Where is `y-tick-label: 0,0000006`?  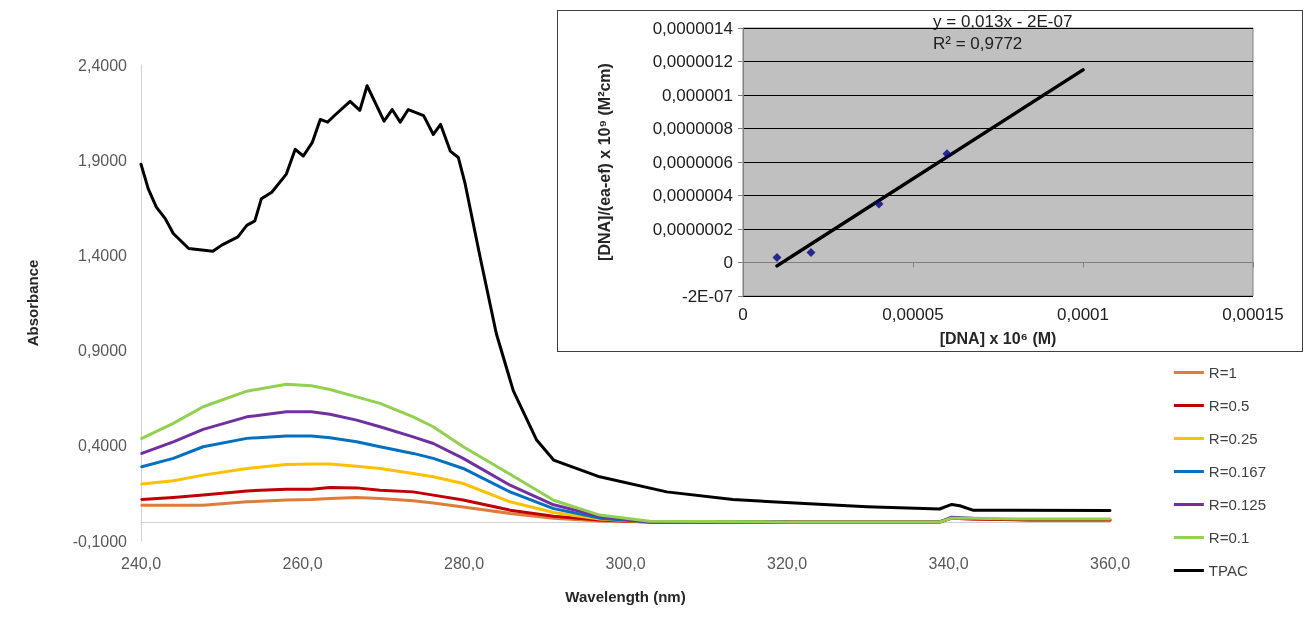 y-tick-label: 0,0000006 is located at coordinates (692, 162).